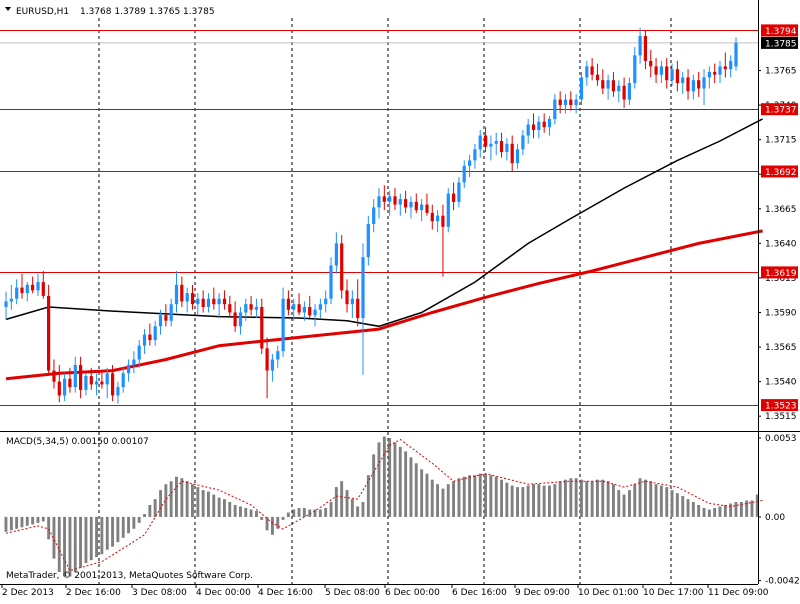  Describe the element at coordinates (781, 348) in the screenshot. I see `price-tick-label: 1.3565` at that location.